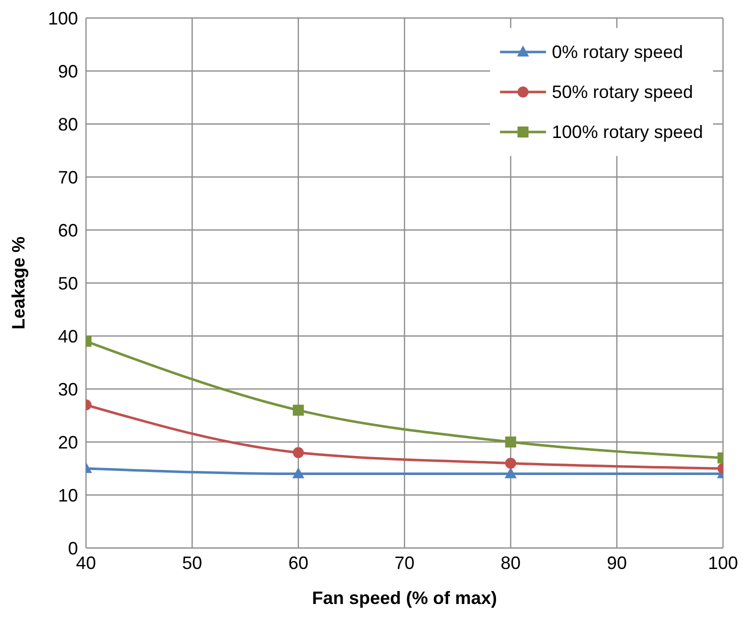 This screenshot has height=628, width=753. Describe the element at coordinates (68, 177) in the screenshot. I see `y-tick-label: 70` at that location.